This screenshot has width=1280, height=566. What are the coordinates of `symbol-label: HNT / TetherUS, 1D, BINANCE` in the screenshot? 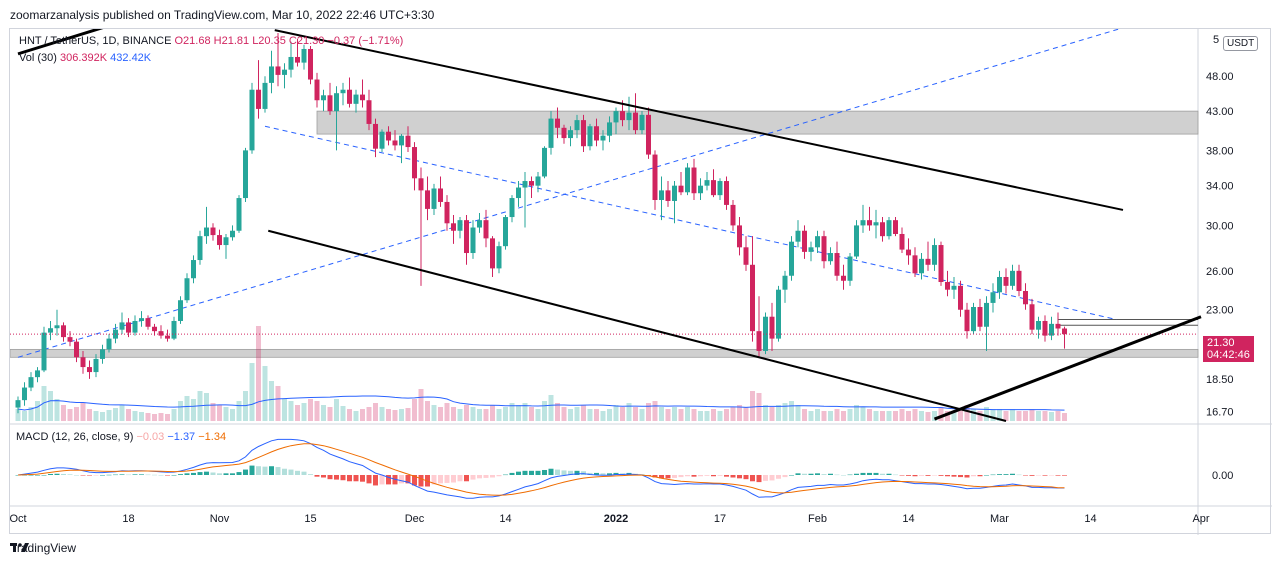 It's located at (95, 41).